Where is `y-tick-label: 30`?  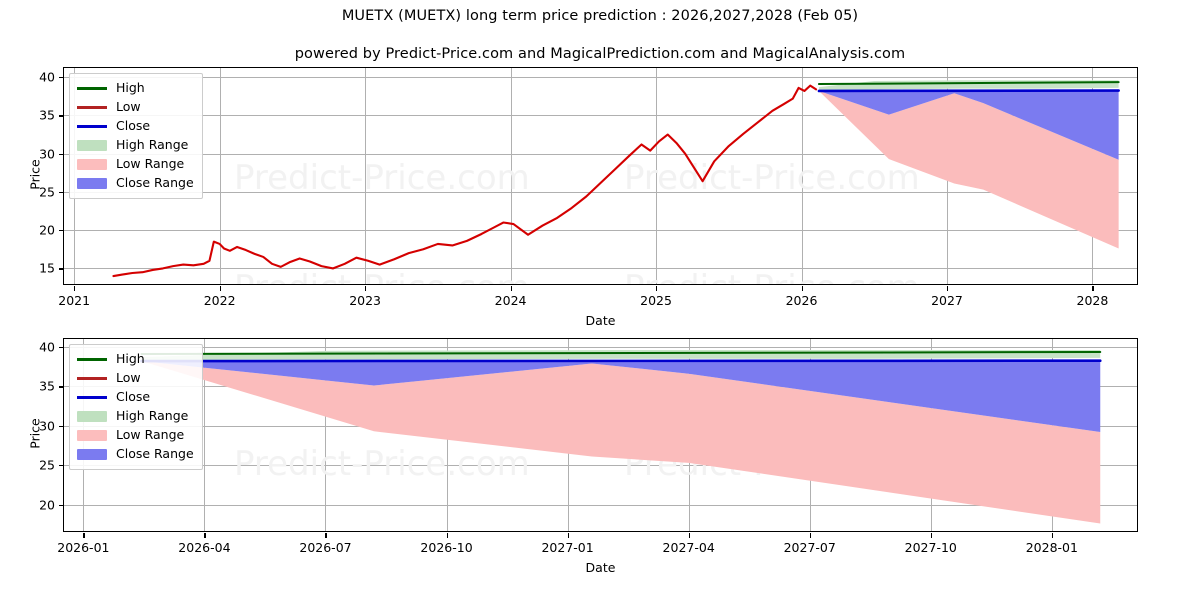 y-tick-label: 30 is located at coordinates (47, 154).